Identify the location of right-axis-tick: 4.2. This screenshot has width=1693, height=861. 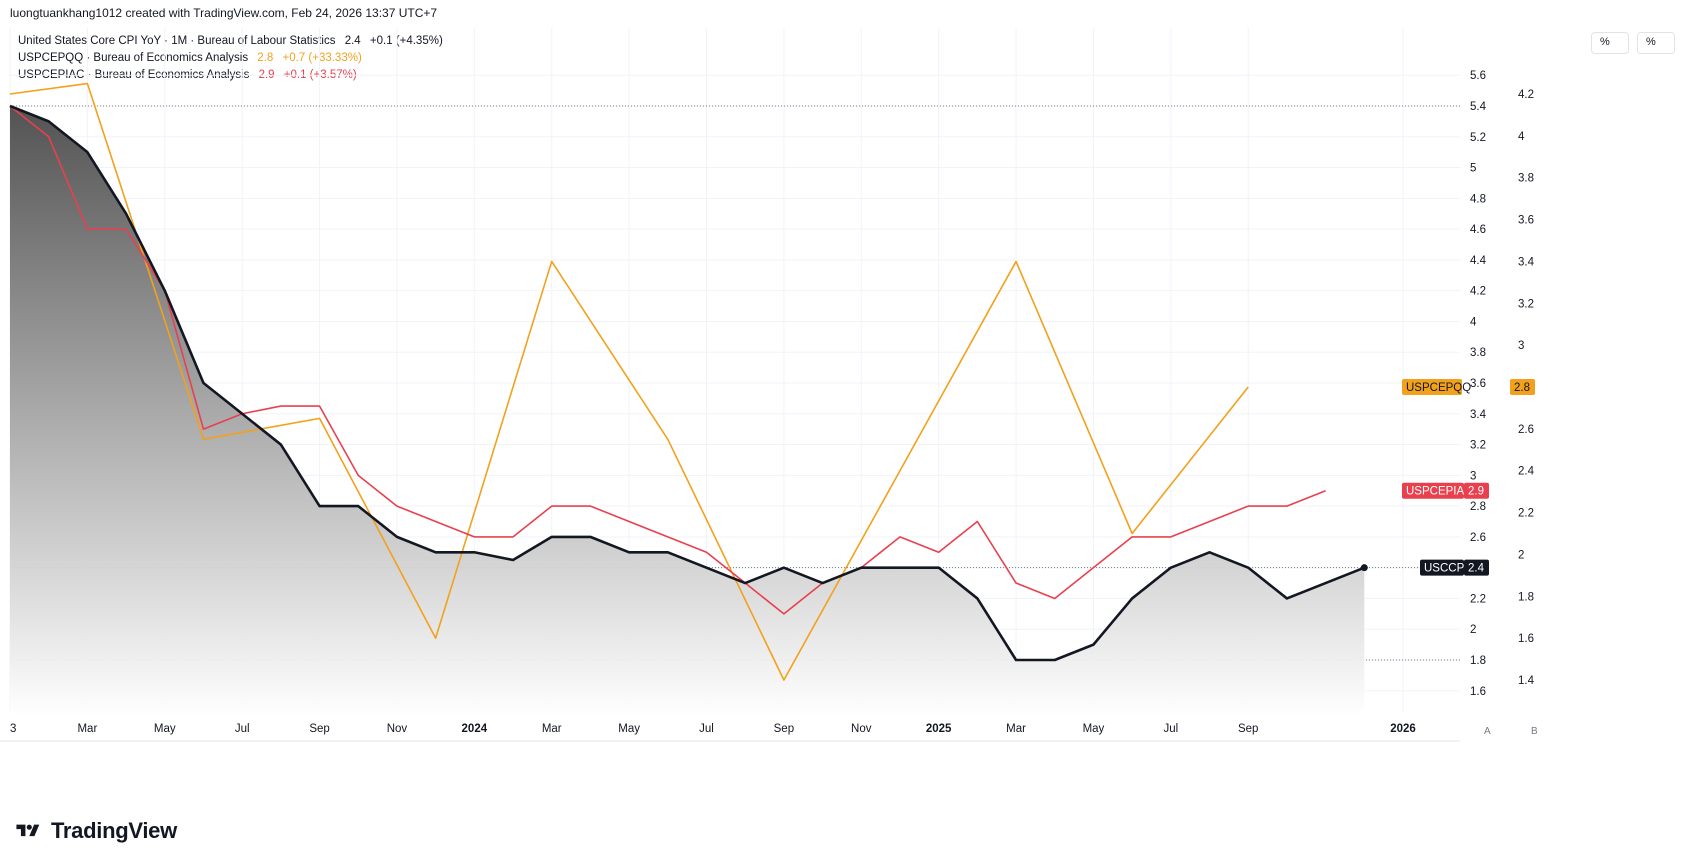
(1526, 95).